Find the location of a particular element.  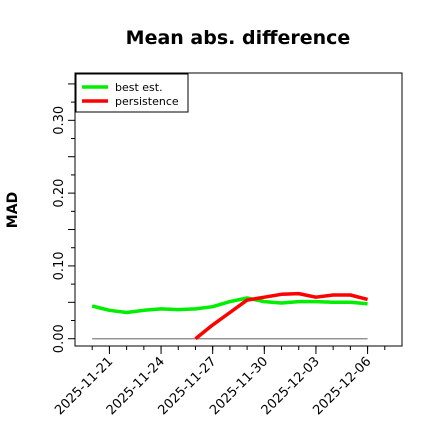

y-tick-label: 0.20 is located at coordinates (59, 193).